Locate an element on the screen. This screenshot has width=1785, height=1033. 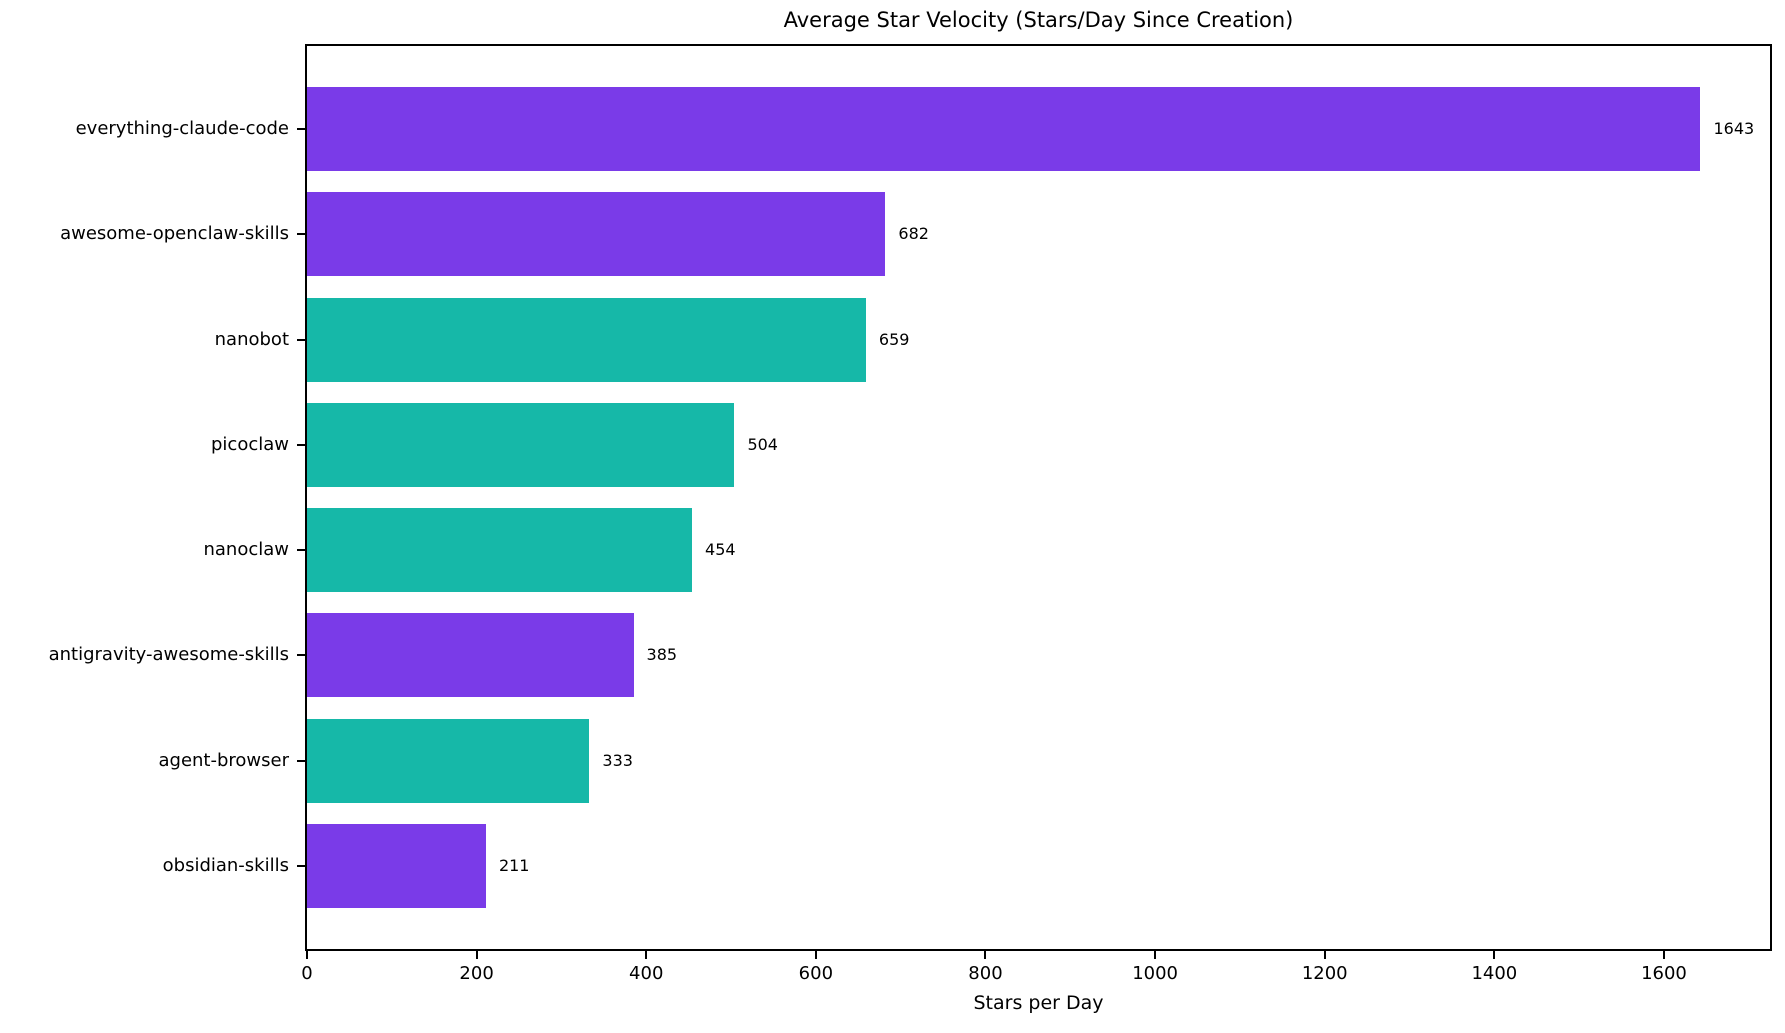
y-axis-label-picoclaw: picoclaw is located at coordinates (250, 444).